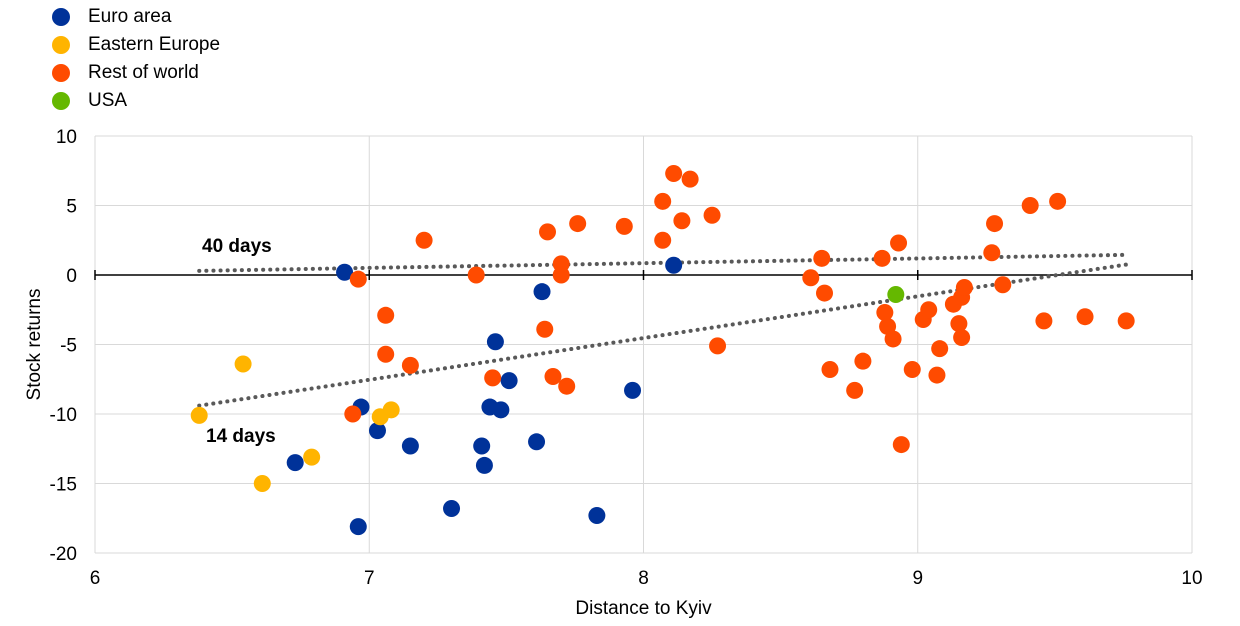 This screenshot has height=626, width=1240. I want to click on legend-swatch-eastern-europe, so click(61, 45).